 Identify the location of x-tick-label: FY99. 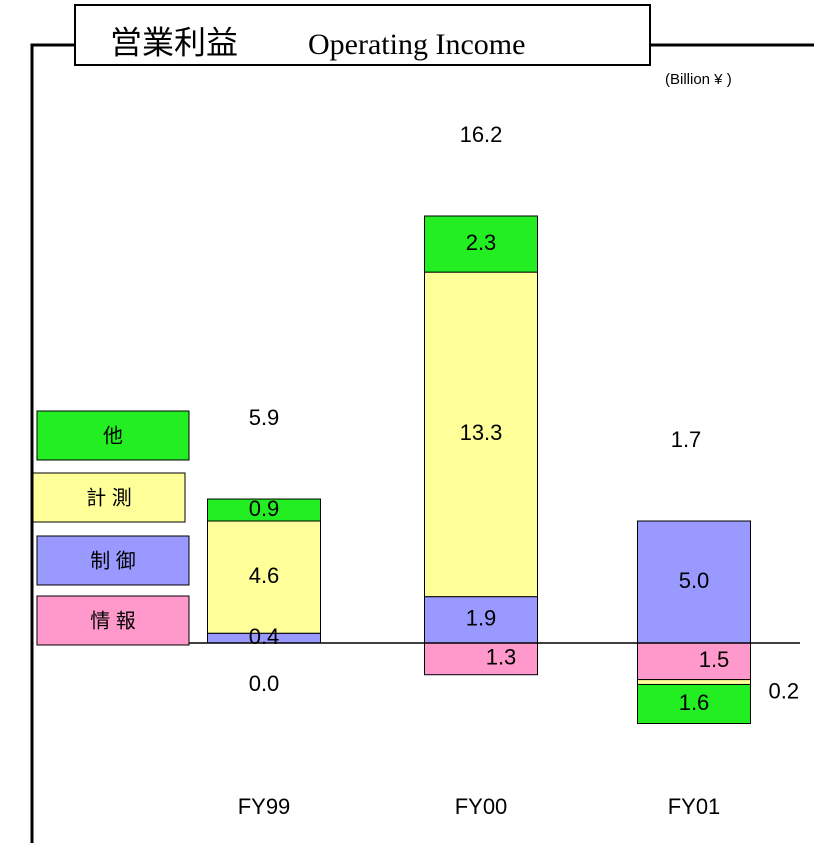
(264, 806).